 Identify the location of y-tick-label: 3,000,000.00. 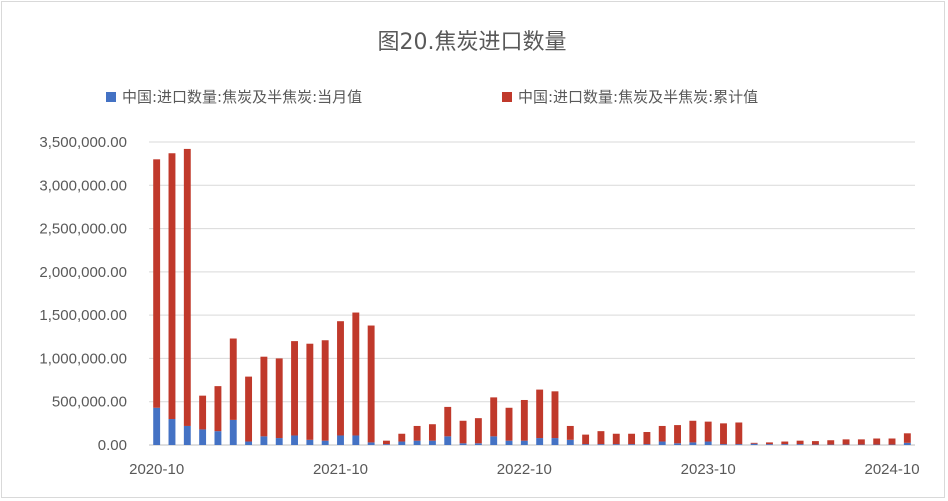
(83, 185).